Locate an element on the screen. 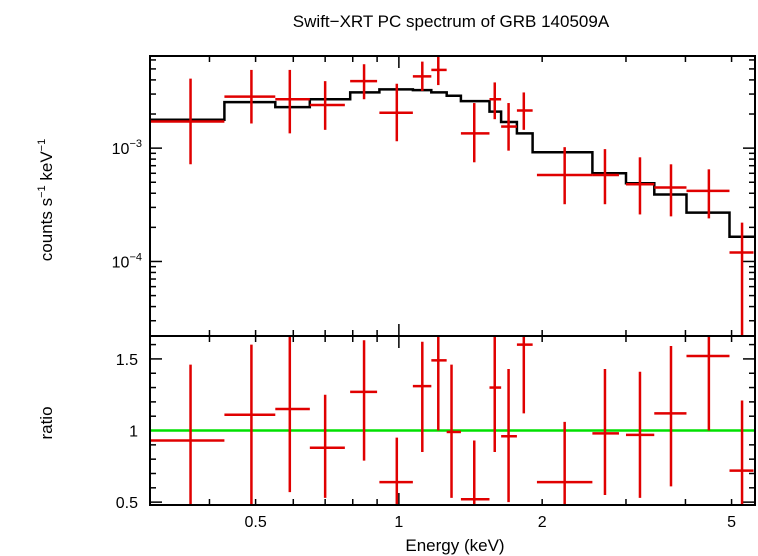 Image resolution: width=758 pixels, height=556 pixels. x-tick-label: 5 is located at coordinates (731, 522).